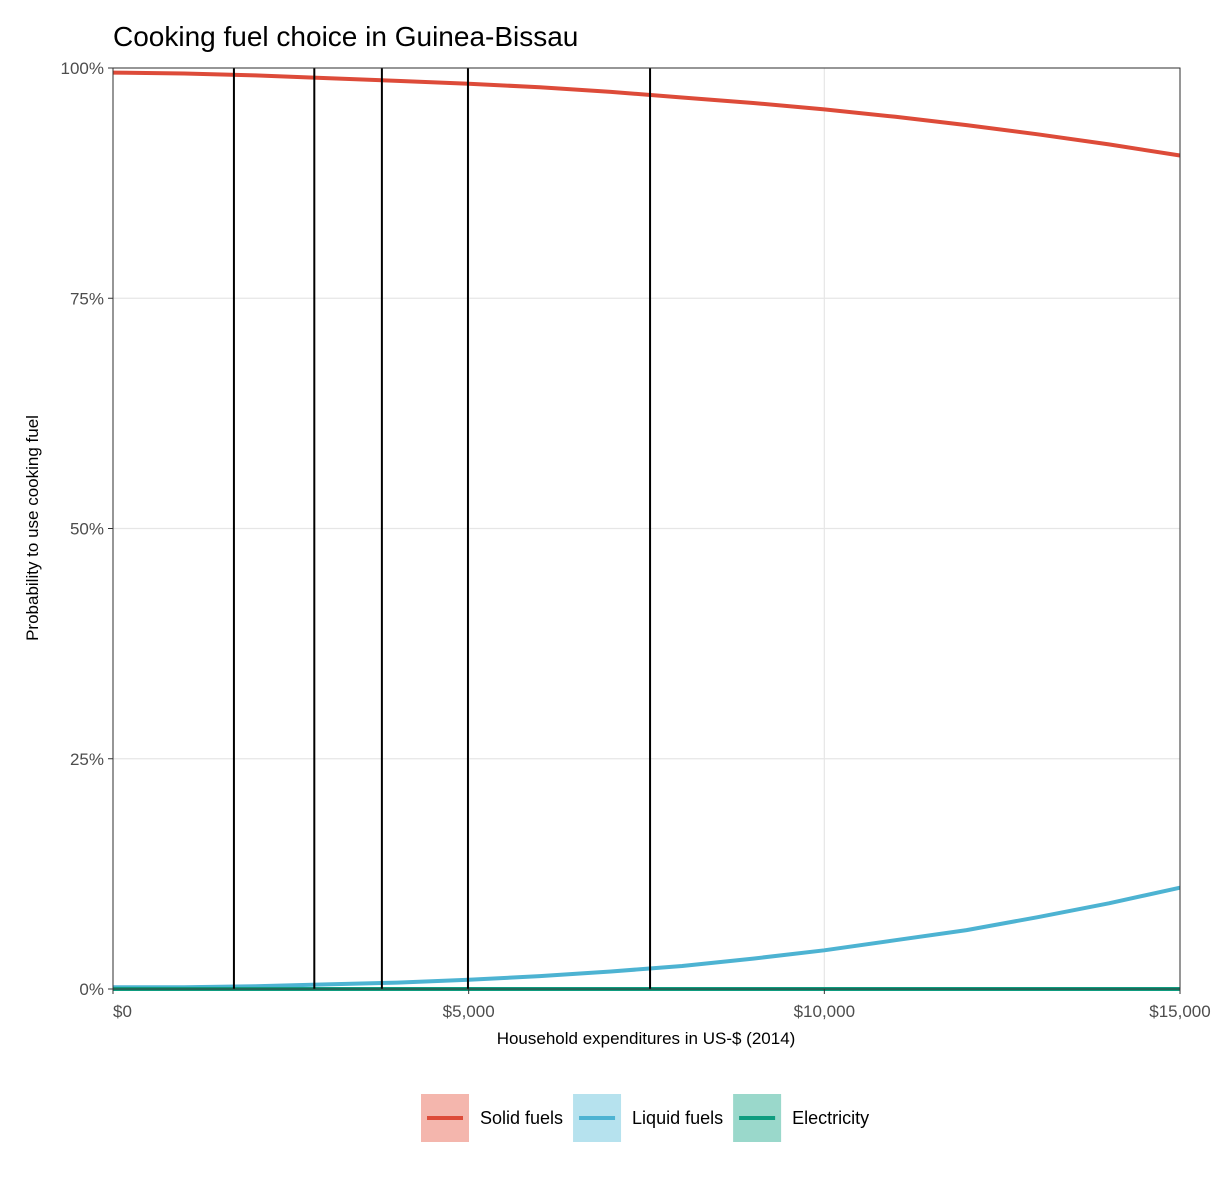 The width and height of the screenshot is (1220, 1181). I want to click on y-axis: 0% 25% 50% 75% 100%, so click(87, 529).